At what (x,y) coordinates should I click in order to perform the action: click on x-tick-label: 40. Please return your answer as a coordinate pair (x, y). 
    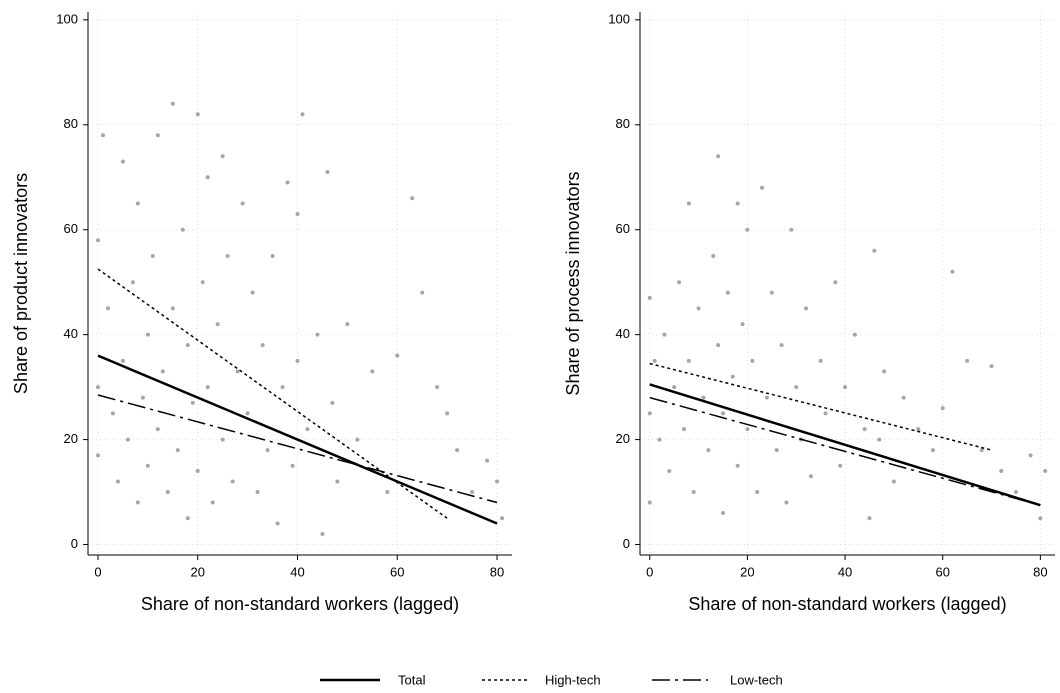
    Looking at the image, I should click on (297, 571).